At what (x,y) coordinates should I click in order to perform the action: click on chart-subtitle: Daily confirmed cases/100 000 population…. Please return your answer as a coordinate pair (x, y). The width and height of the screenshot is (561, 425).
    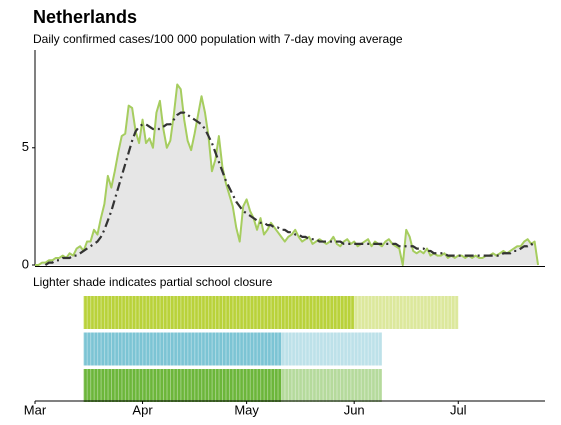
    Looking at the image, I should click on (218, 39).